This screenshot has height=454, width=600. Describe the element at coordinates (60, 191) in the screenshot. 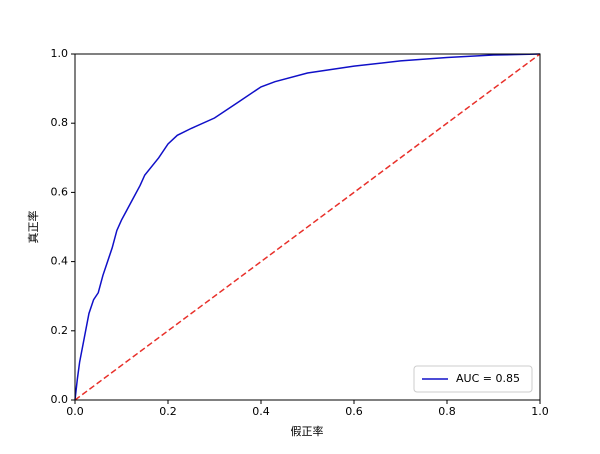

I see `y-tick-label: 0.6` at that location.